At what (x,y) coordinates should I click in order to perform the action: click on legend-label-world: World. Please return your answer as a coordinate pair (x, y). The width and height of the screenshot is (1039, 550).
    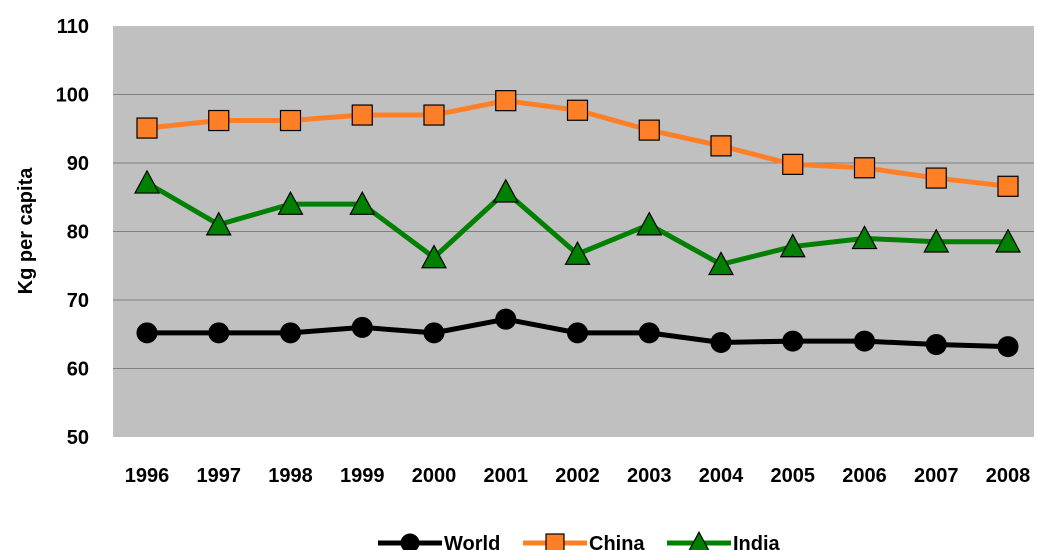
    Looking at the image, I should click on (472, 541).